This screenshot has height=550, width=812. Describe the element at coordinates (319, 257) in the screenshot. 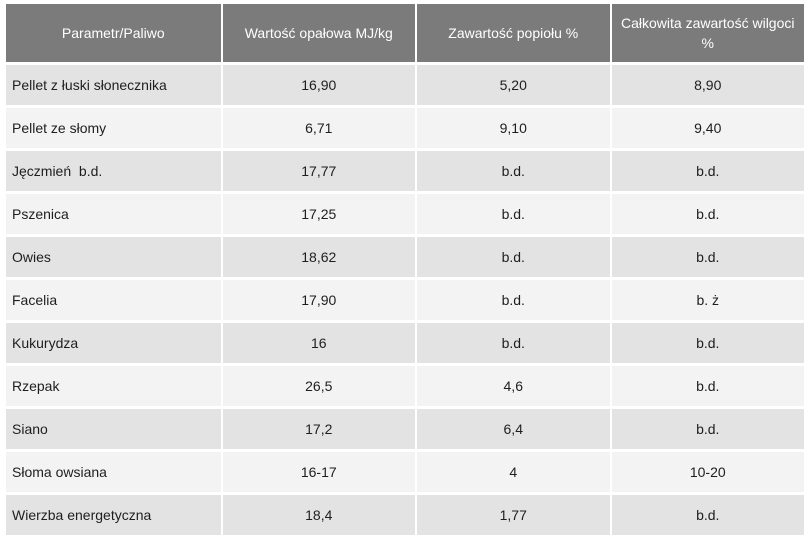

I see `calorific-value-cell: 18,62` at that location.